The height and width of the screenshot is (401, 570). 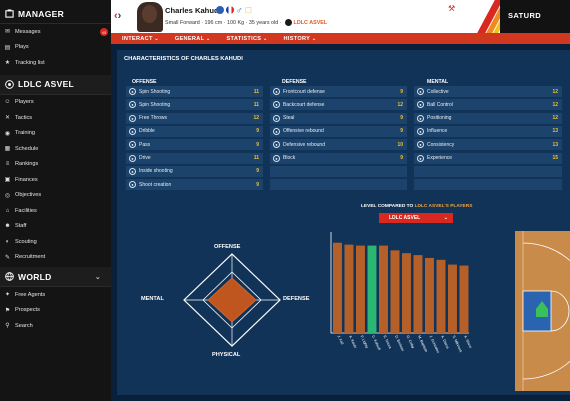 What do you see at coordinates (55, 242) in the screenshot?
I see `sidebar-item-scouting: ◐ Scouting` at bounding box center [55, 242].